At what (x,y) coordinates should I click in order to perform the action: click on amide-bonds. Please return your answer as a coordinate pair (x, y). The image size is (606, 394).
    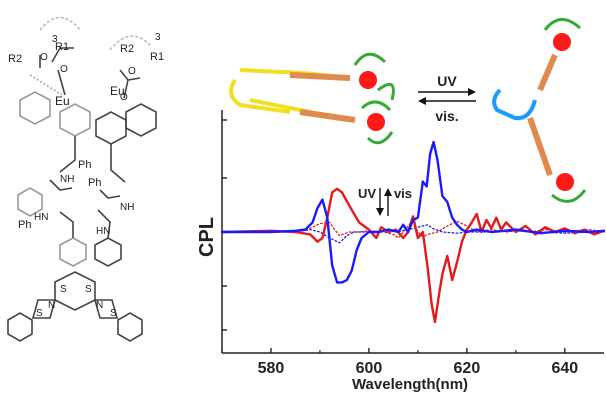
    Looking at the image, I should click on (92, 159).